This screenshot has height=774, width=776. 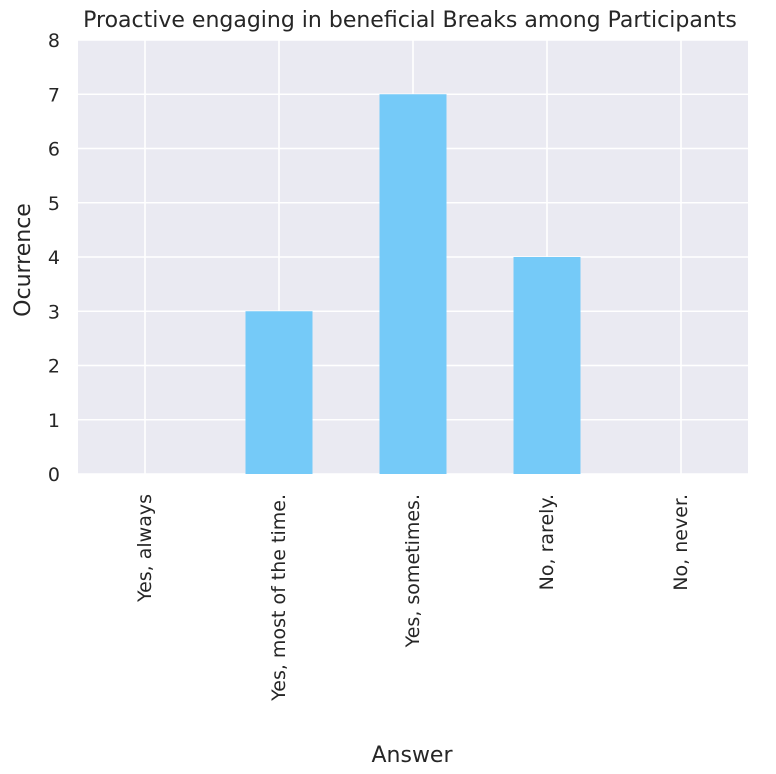 I want to click on x-tick-label: Yes, always, so click(x=145, y=548).